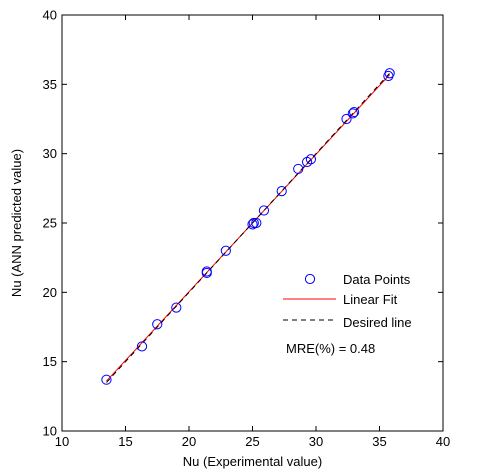  What do you see at coordinates (330, 348) in the screenshot?
I see `mre-annotation: MRE(%) = 0.48` at bounding box center [330, 348].